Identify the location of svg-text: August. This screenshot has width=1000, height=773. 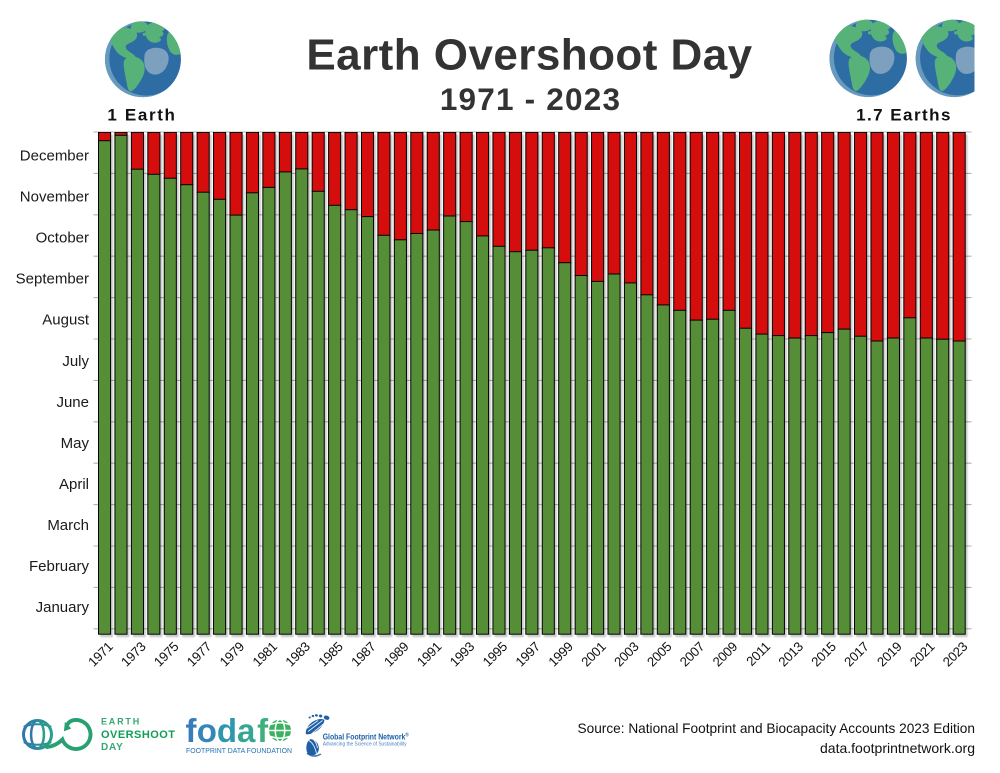
(66, 320).